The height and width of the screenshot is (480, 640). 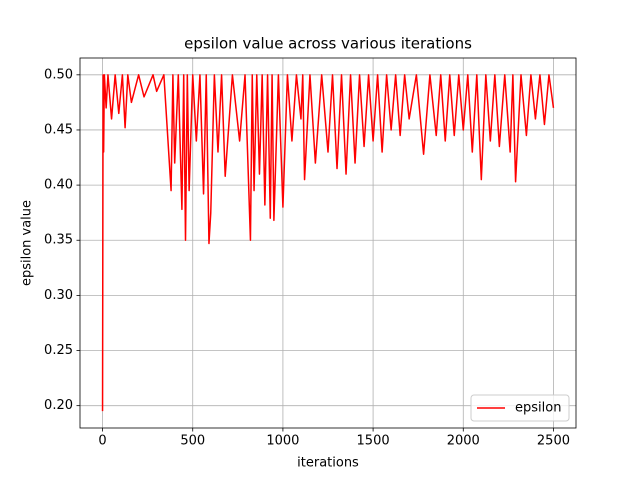 I want to click on y-tick-label: 0.25, so click(x=58, y=350).